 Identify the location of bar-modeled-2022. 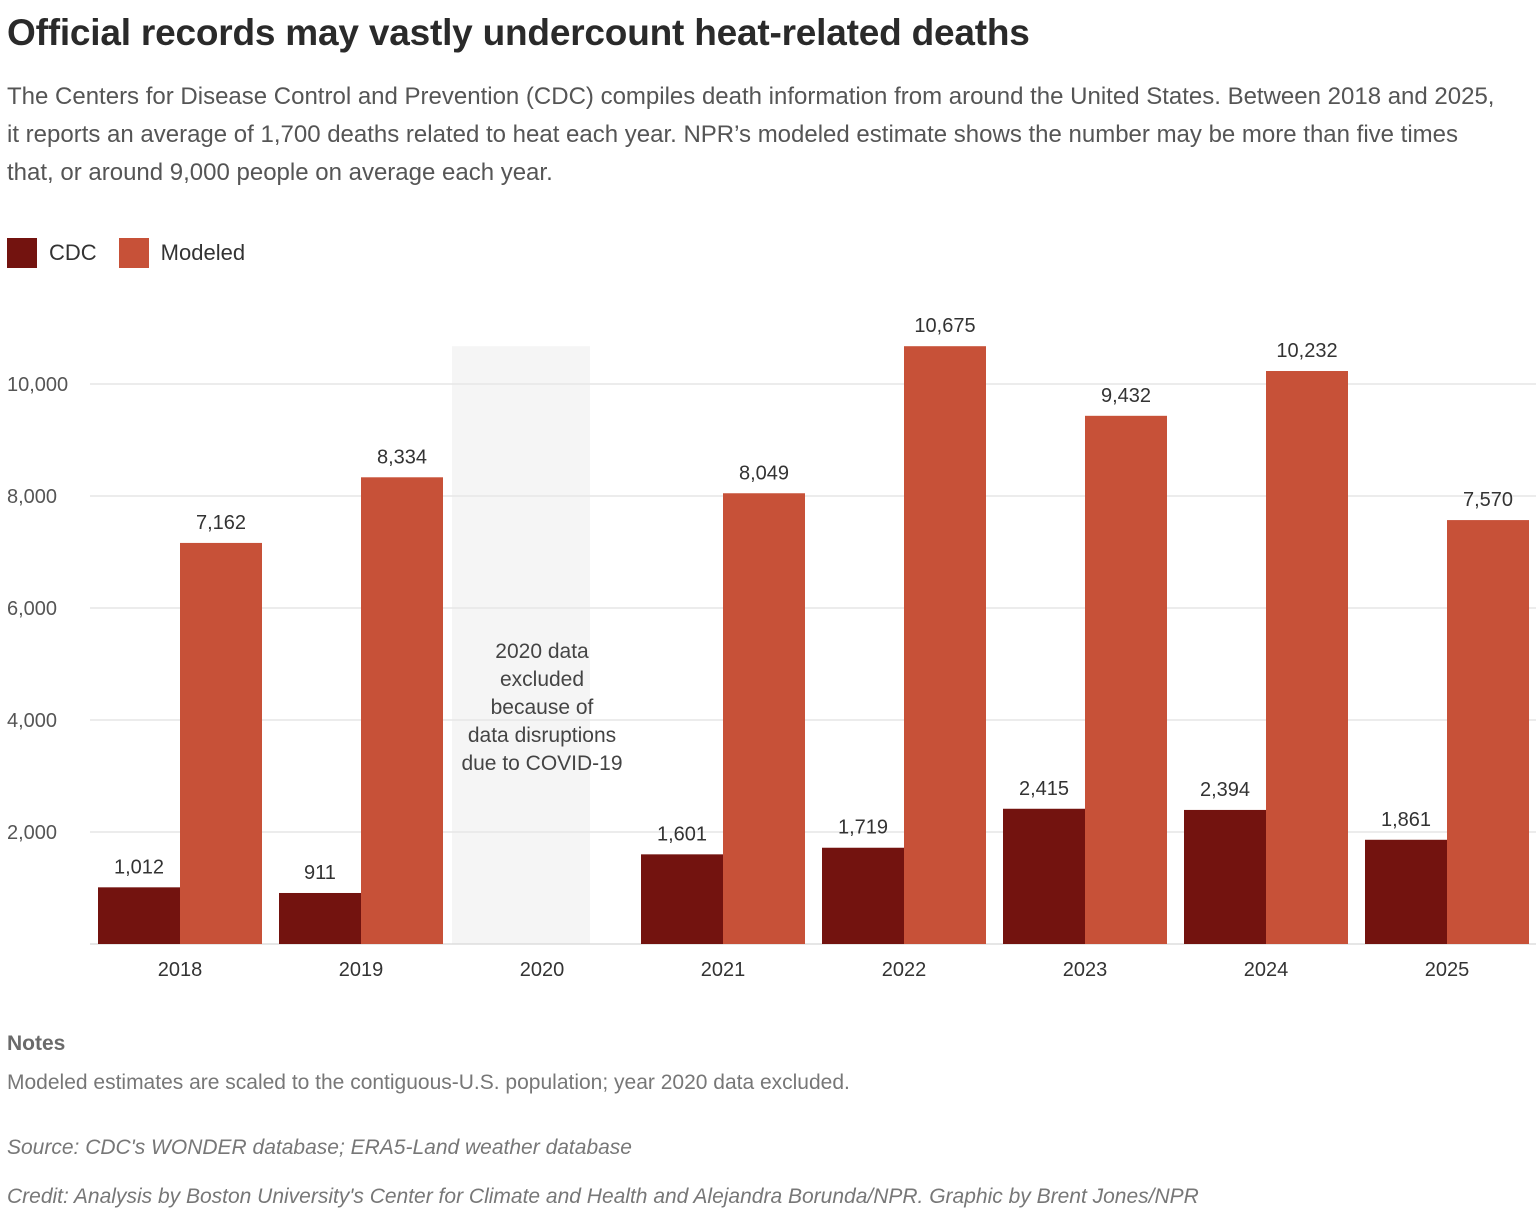
(945, 645).